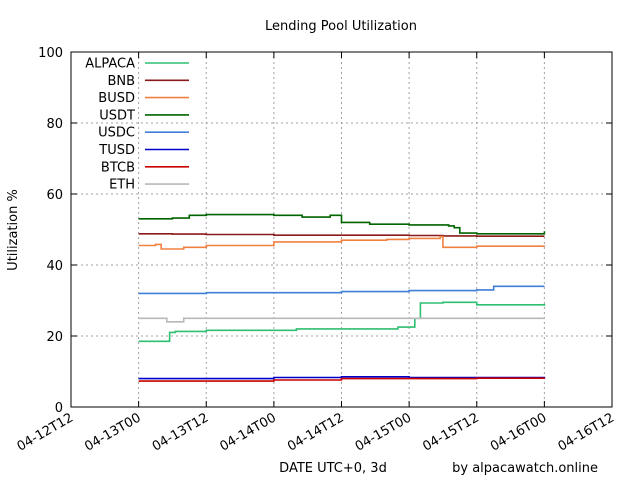  Describe the element at coordinates (333, 468) in the screenshot. I see `x-axis-label: DATE UTC+0, 3d` at that location.